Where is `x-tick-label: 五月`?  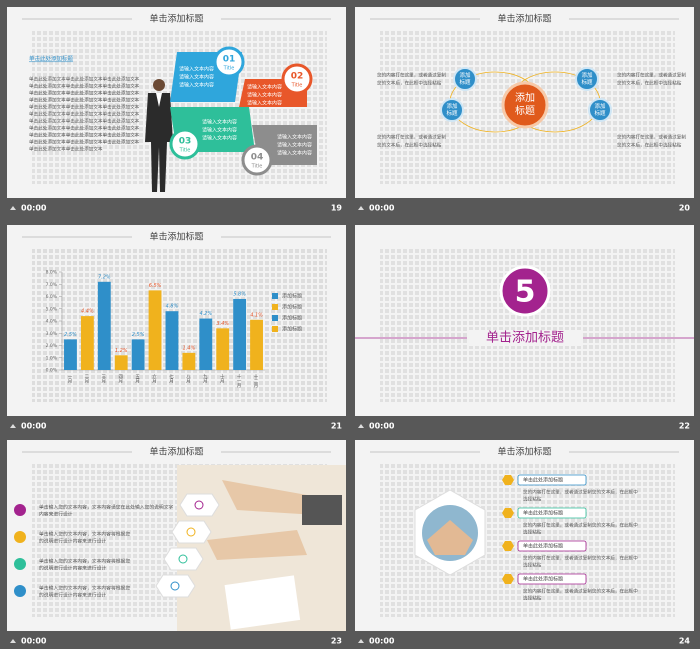 x-tick-label: 五月 is located at coordinates (137, 379).